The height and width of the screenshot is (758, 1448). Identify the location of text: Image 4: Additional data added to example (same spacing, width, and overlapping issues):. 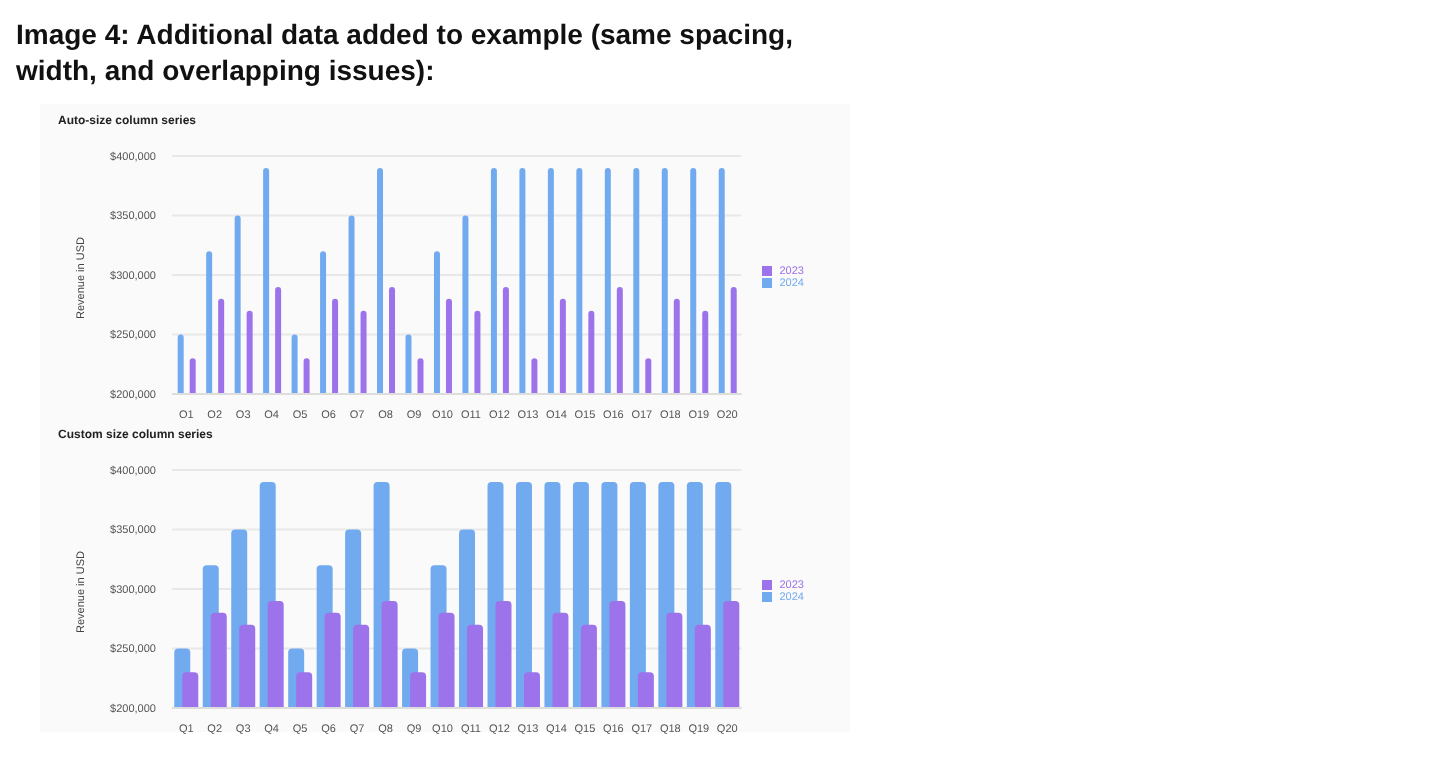
(405, 52).